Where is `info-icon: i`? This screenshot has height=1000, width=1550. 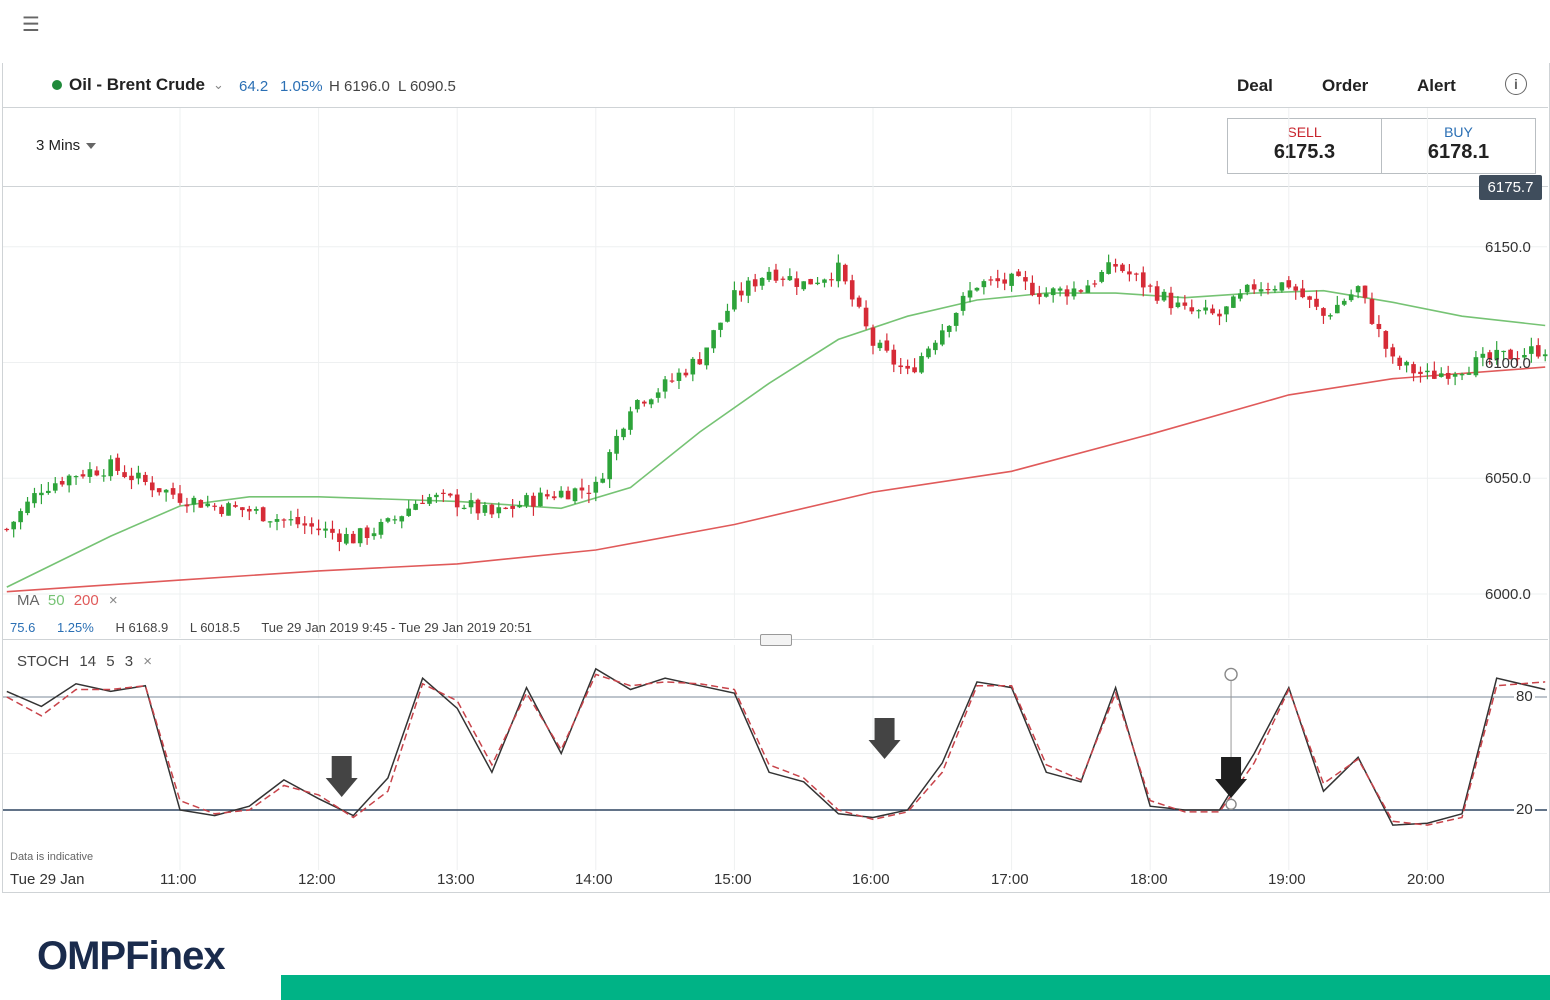 info-icon: i is located at coordinates (1516, 84).